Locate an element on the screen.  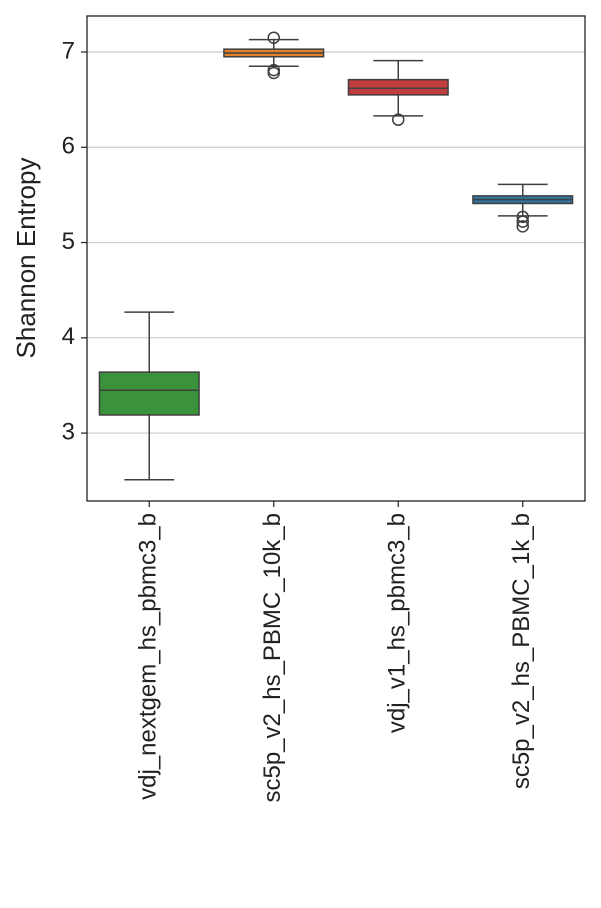
y-tick-label: 7 is located at coordinates (68, 50).